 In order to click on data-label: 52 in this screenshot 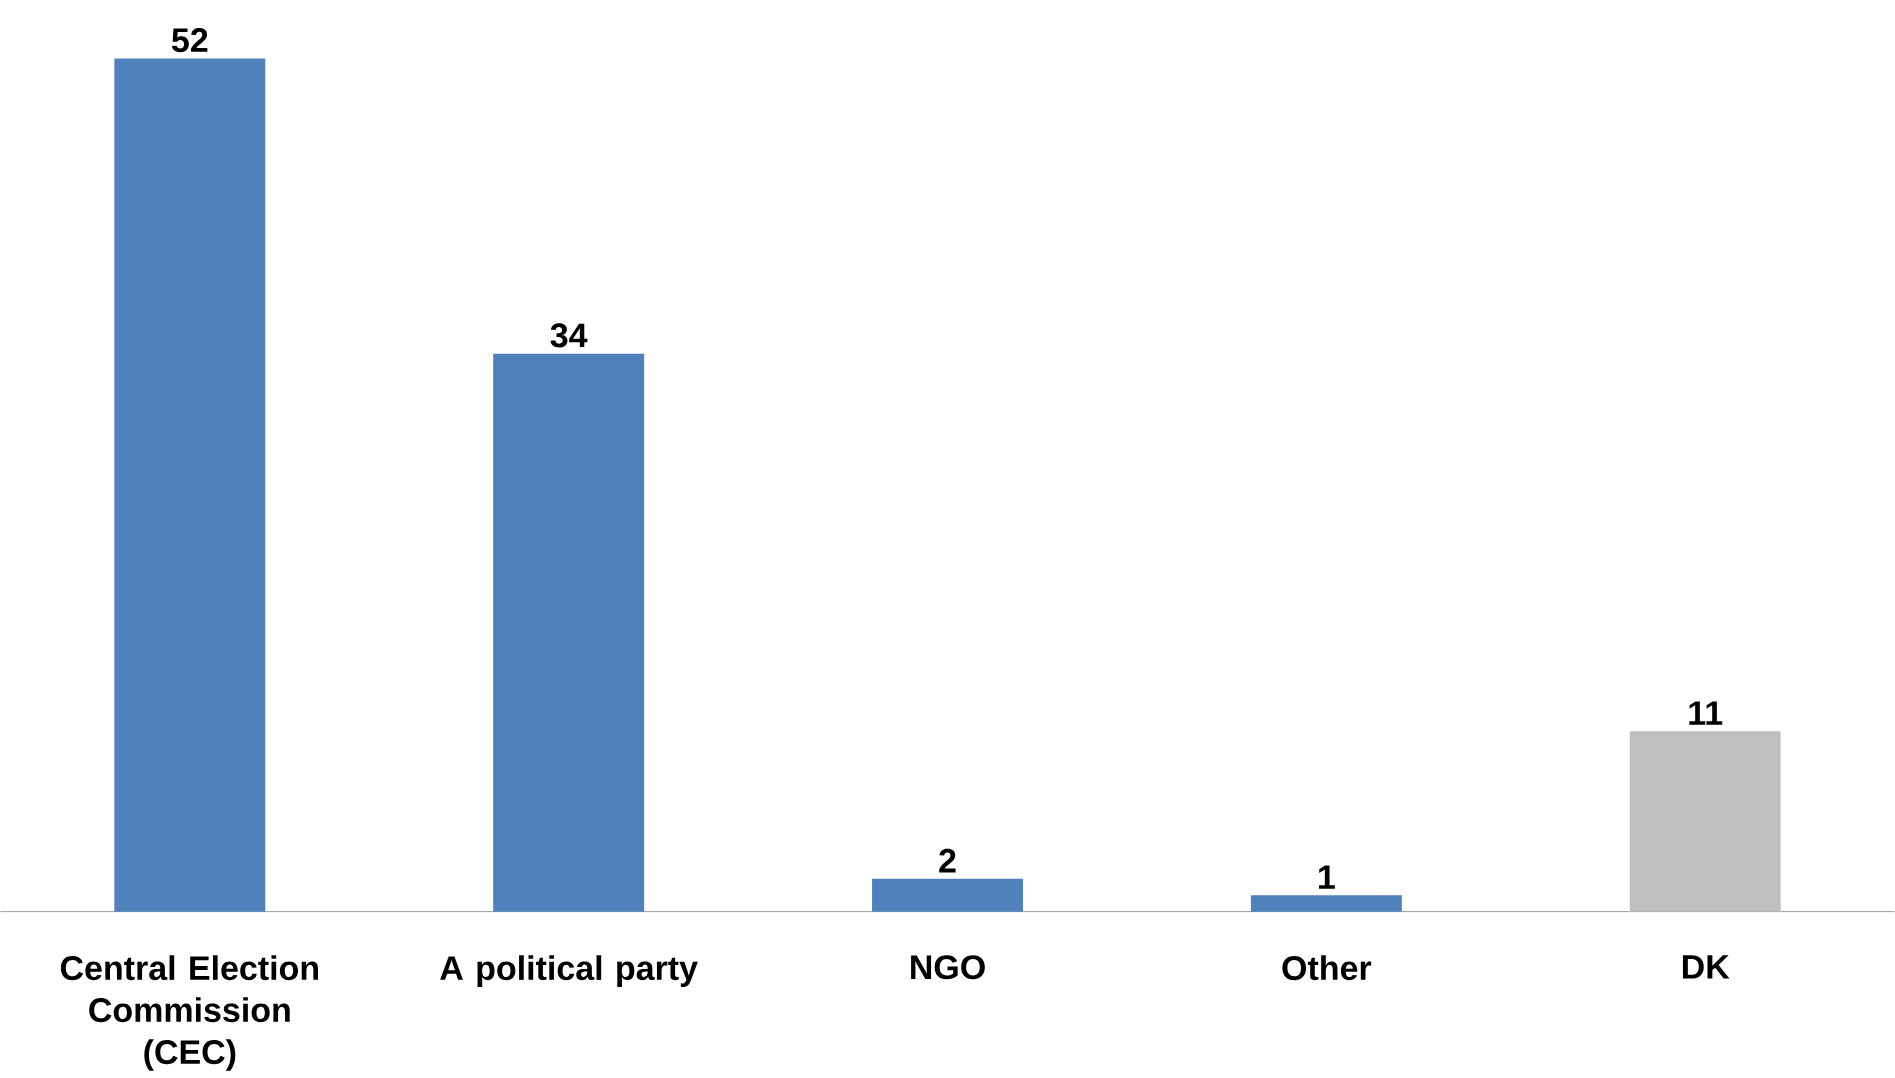, I will do `click(189, 40)`.